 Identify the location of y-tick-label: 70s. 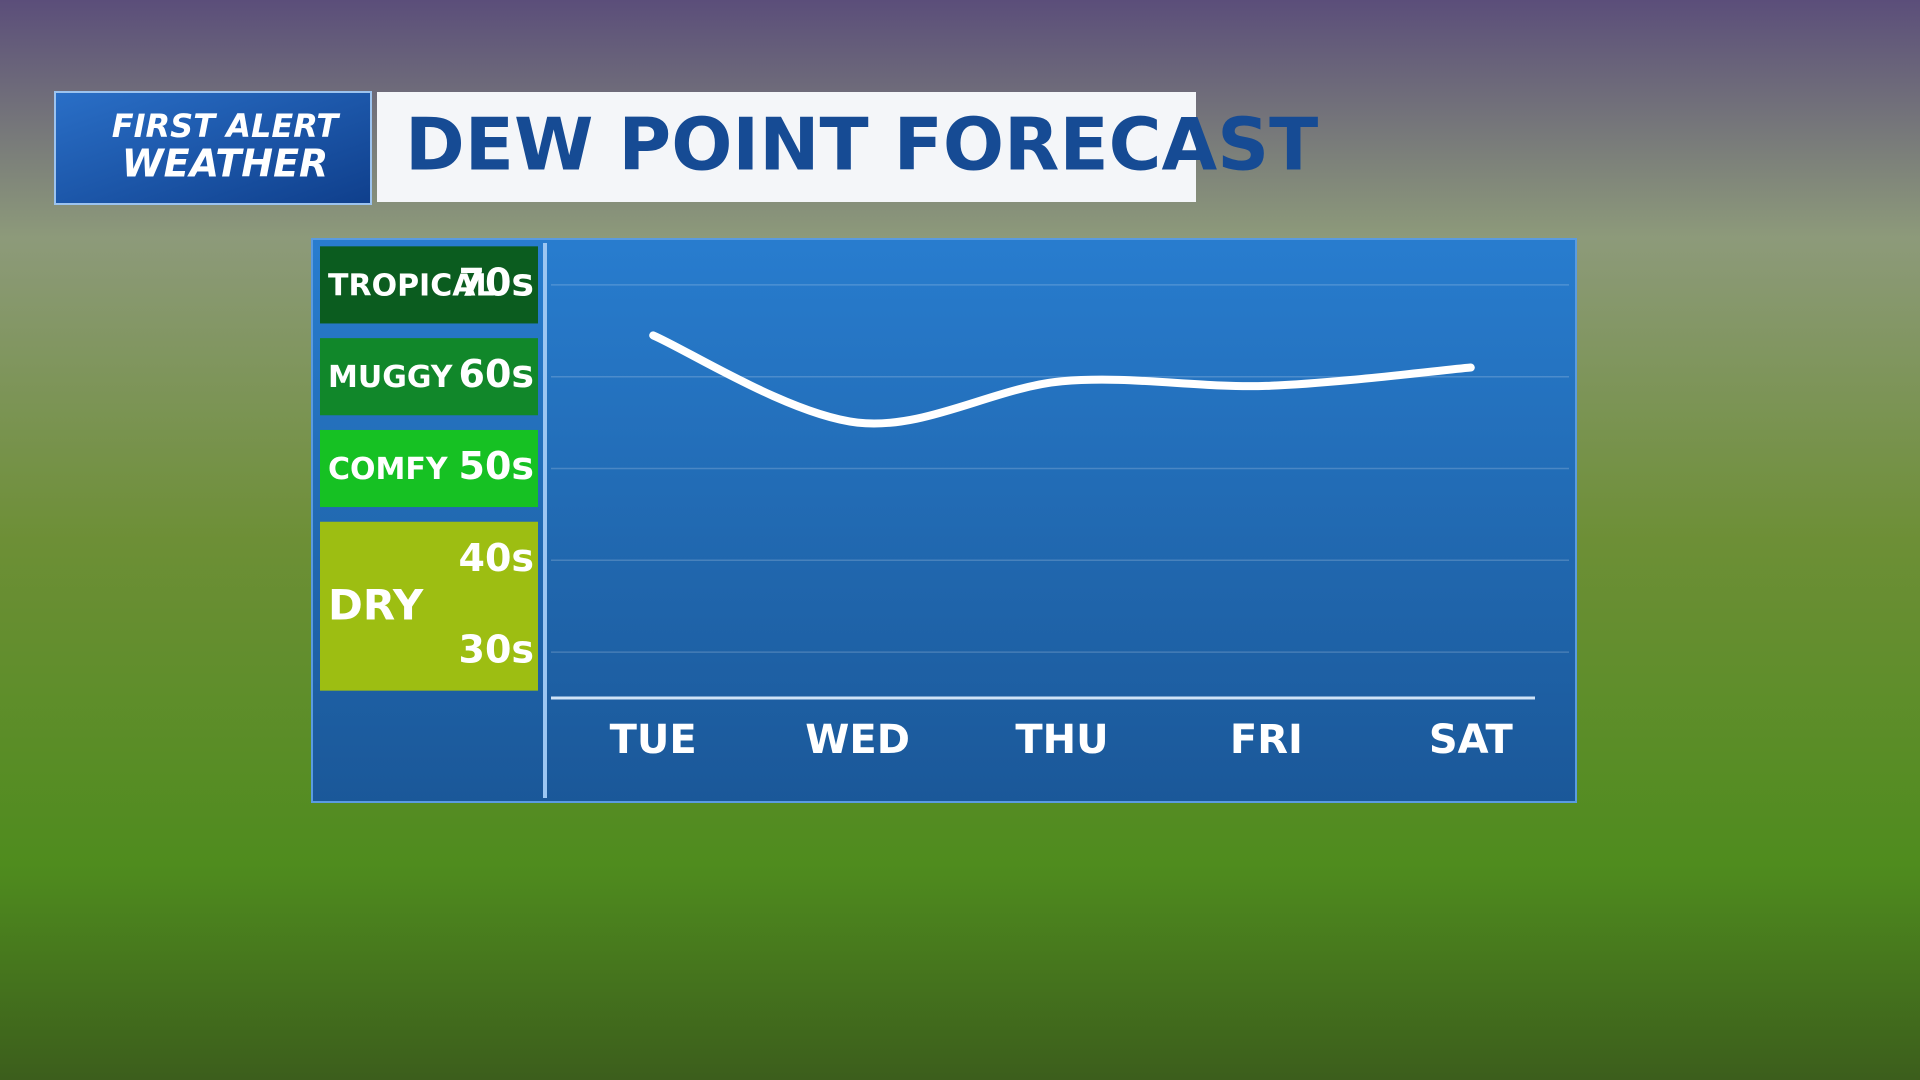
(497, 282).